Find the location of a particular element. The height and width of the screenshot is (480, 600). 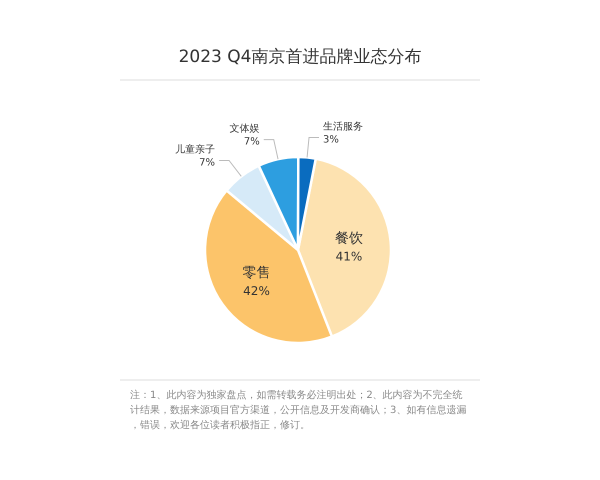

slice-label: 儿童亲子 is located at coordinates (195, 149).